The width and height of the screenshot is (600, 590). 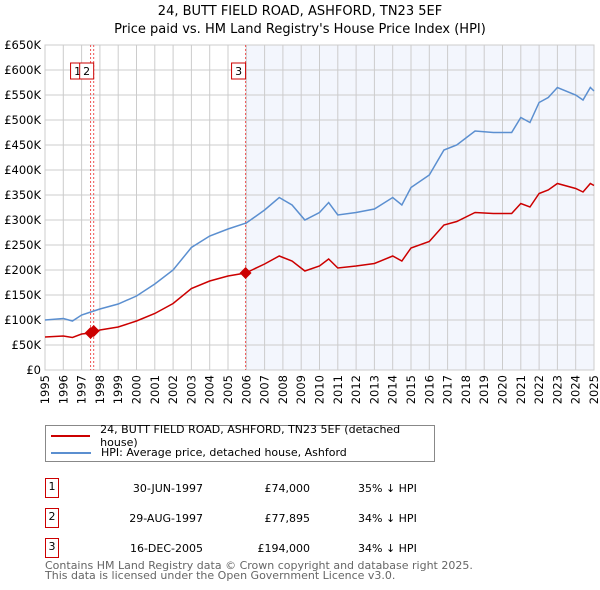 What do you see at coordinates (27, 345) in the screenshot?
I see `y-tick-label: £50K` at bounding box center [27, 345].